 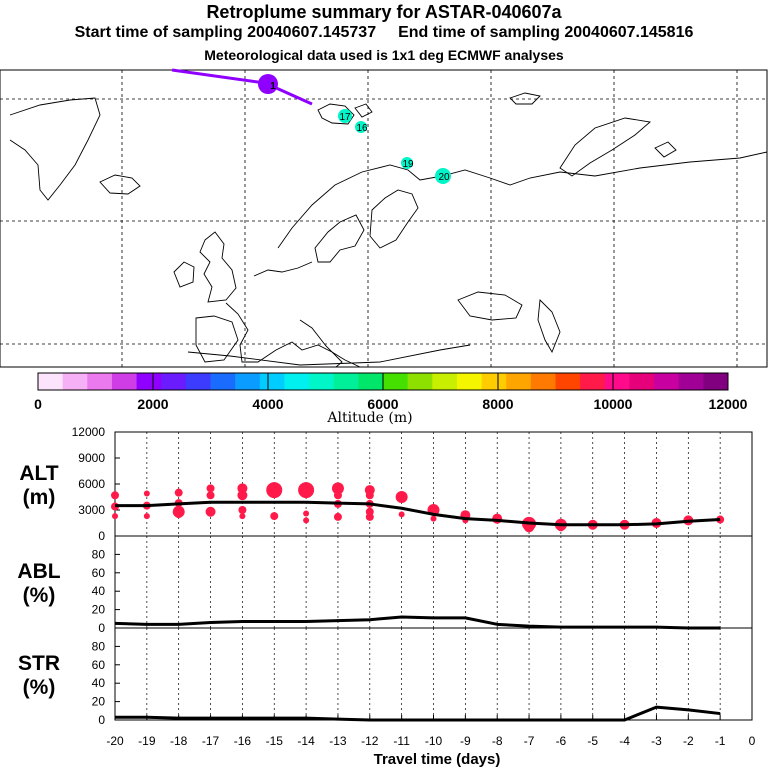 What do you see at coordinates (546, 32) in the screenshot?
I see `end-time-label: End time of sampling 20040607.145816` at bounding box center [546, 32].